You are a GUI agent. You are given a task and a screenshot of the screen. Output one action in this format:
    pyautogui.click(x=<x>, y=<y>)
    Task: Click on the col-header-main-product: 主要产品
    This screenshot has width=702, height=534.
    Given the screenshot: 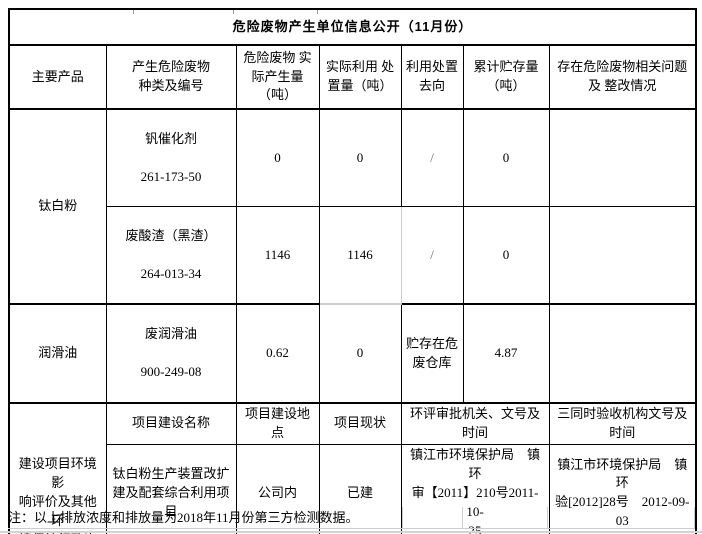 What is the action you would take?
    pyautogui.click(x=57, y=77)
    